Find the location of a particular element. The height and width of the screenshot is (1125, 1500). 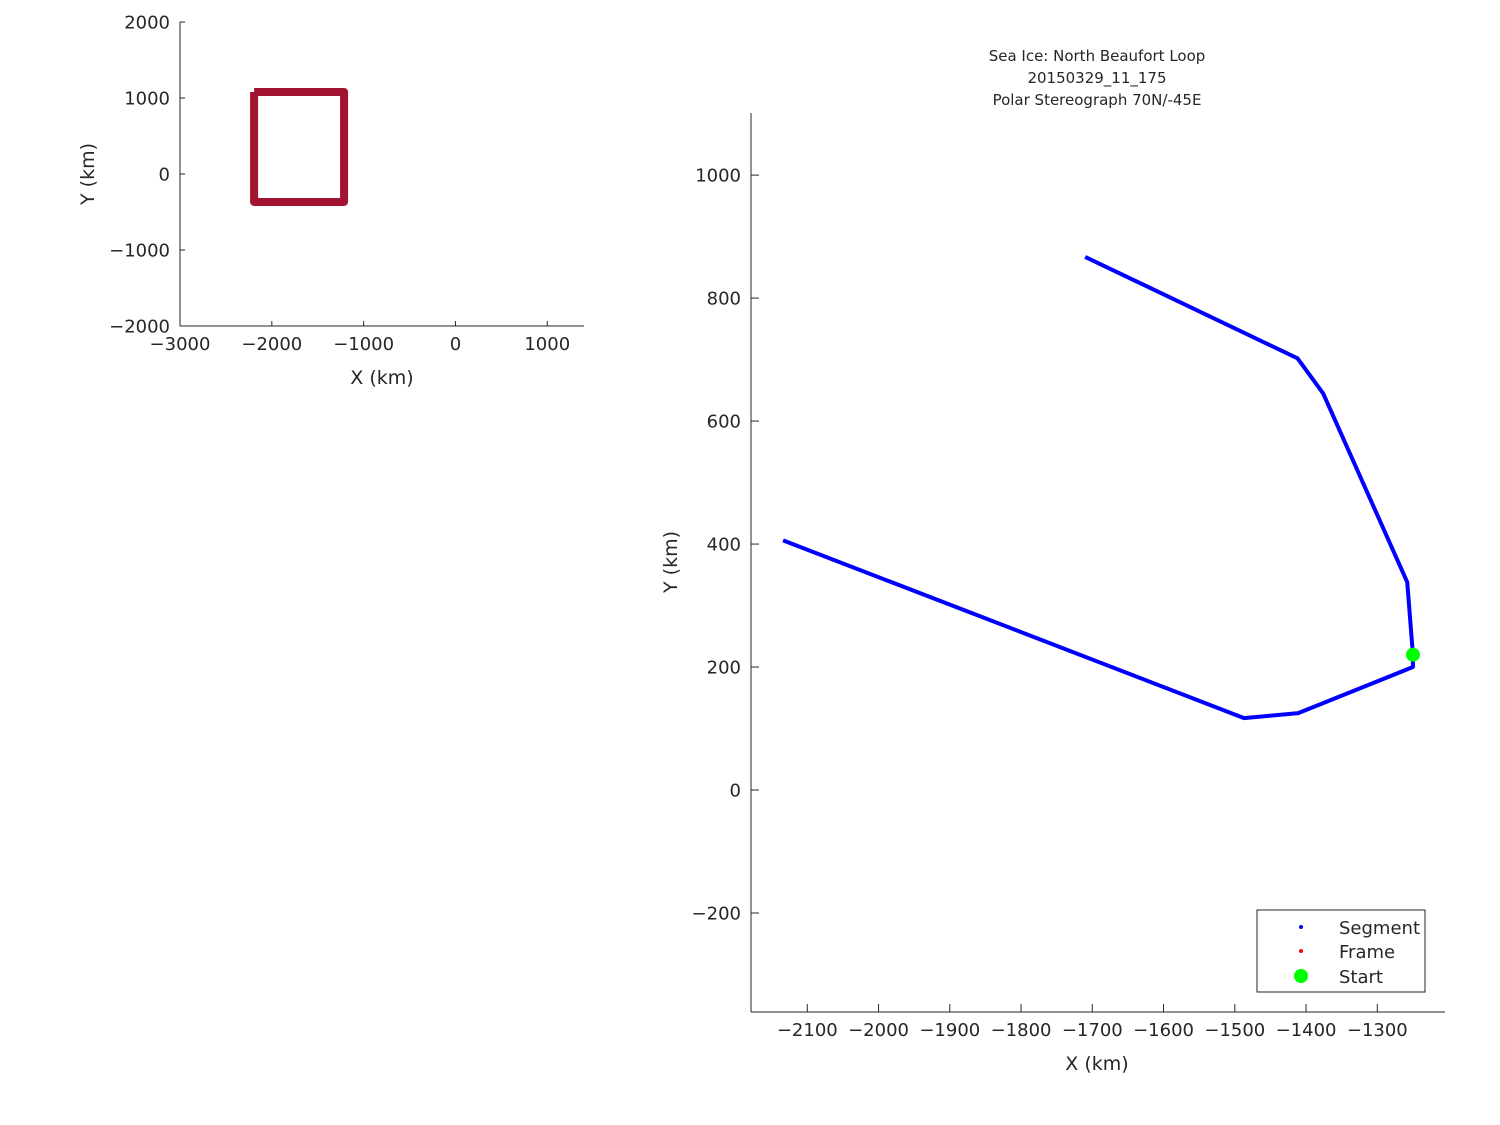

legend-box is located at coordinates (1341, 951).